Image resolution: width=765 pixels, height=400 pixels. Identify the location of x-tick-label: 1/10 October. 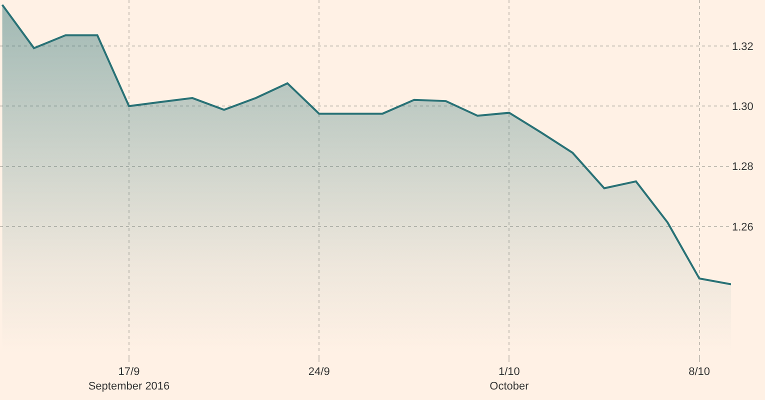
(510, 379).